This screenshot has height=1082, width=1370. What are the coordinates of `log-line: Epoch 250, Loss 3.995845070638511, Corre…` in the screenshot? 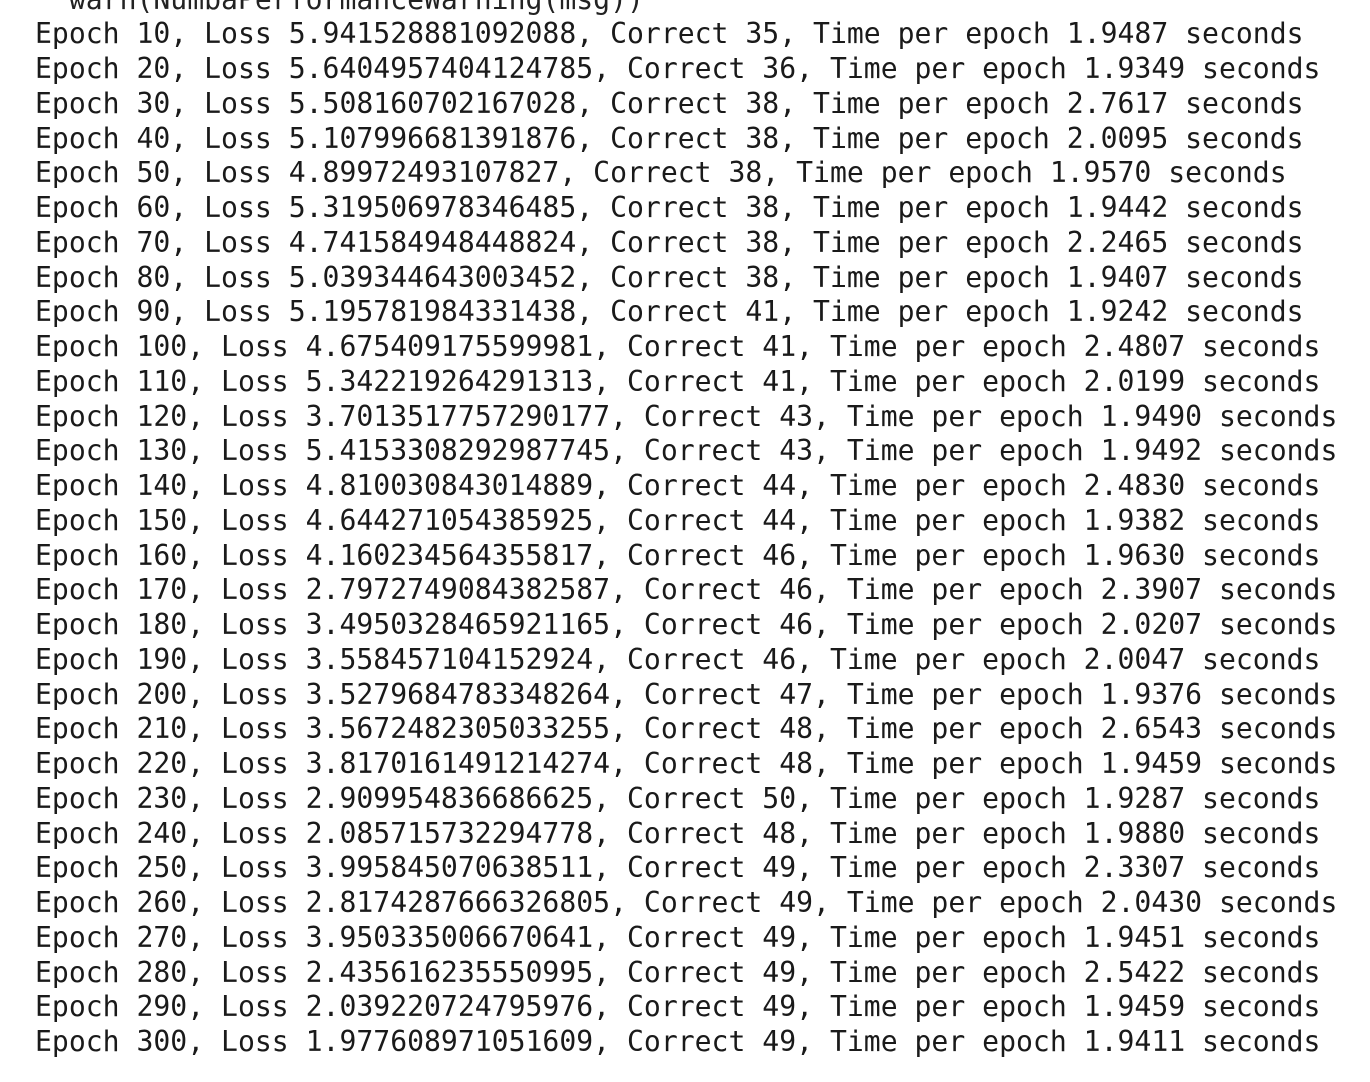 It's located at (678, 868).